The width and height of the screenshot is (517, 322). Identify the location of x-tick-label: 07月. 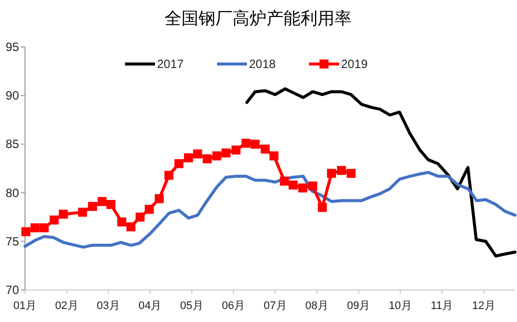
(275, 306).